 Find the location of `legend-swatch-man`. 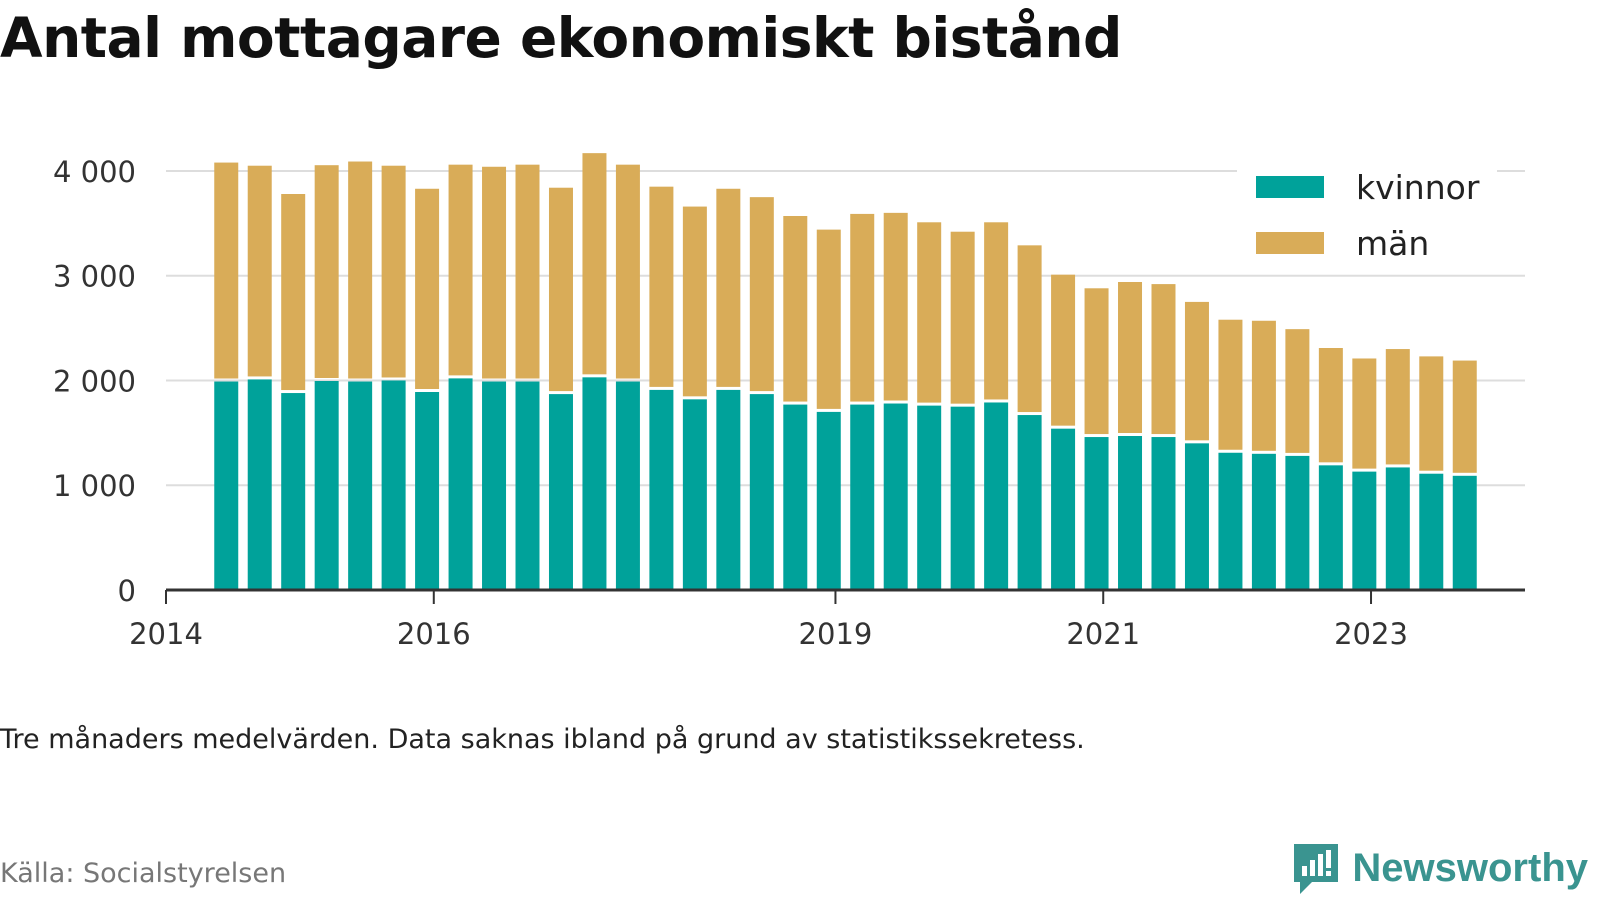

legend-swatch-man is located at coordinates (1290, 243).